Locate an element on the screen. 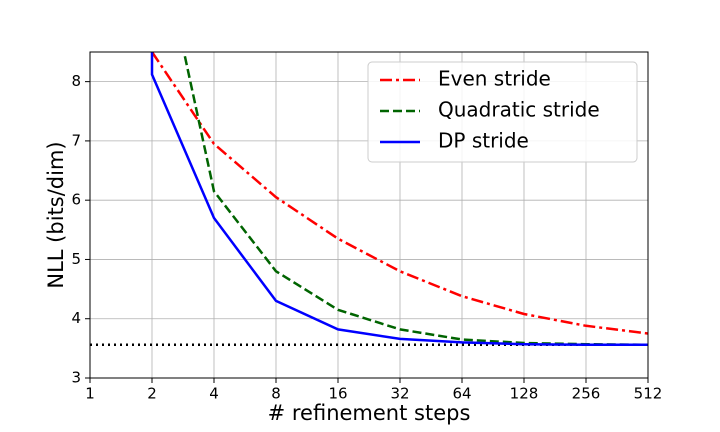 The width and height of the screenshot is (720, 432). legend-box is located at coordinates (502, 112).